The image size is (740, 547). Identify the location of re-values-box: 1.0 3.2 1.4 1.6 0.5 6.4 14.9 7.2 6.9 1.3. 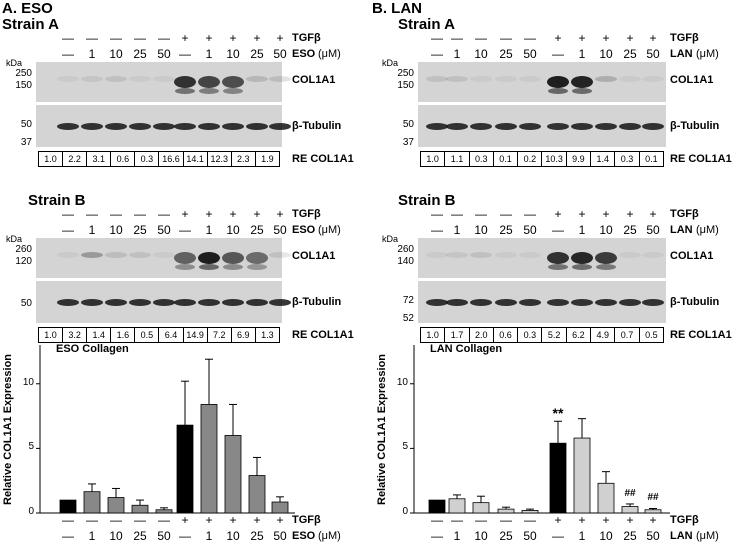
(159, 335).